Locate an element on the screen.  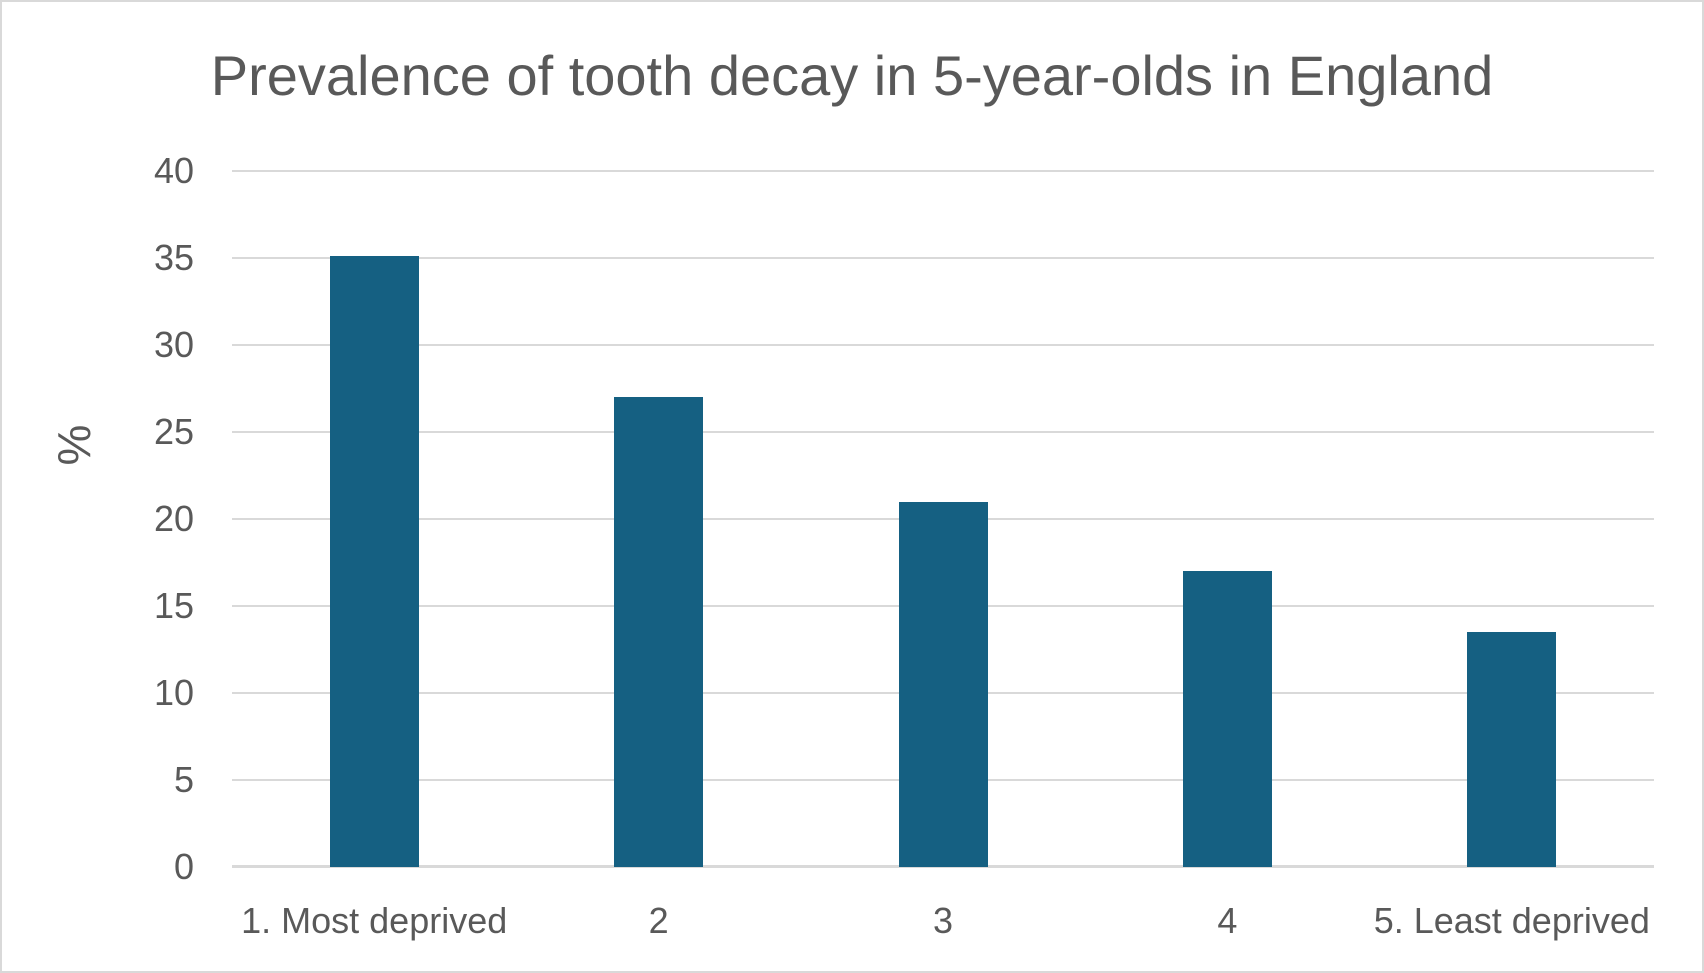
x-axis-label: 2 is located at coordinates (658, 920).